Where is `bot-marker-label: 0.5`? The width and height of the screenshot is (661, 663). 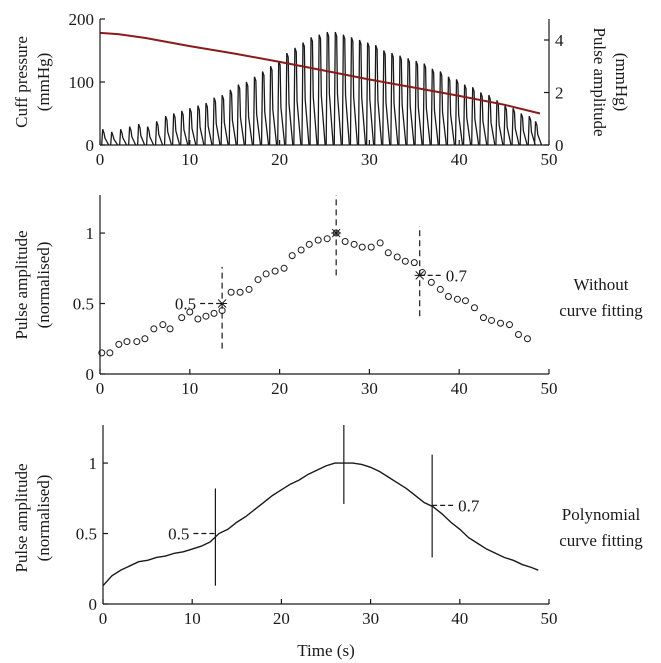 bot-marker-label: 0.5 is located at coordinates (178, 534).